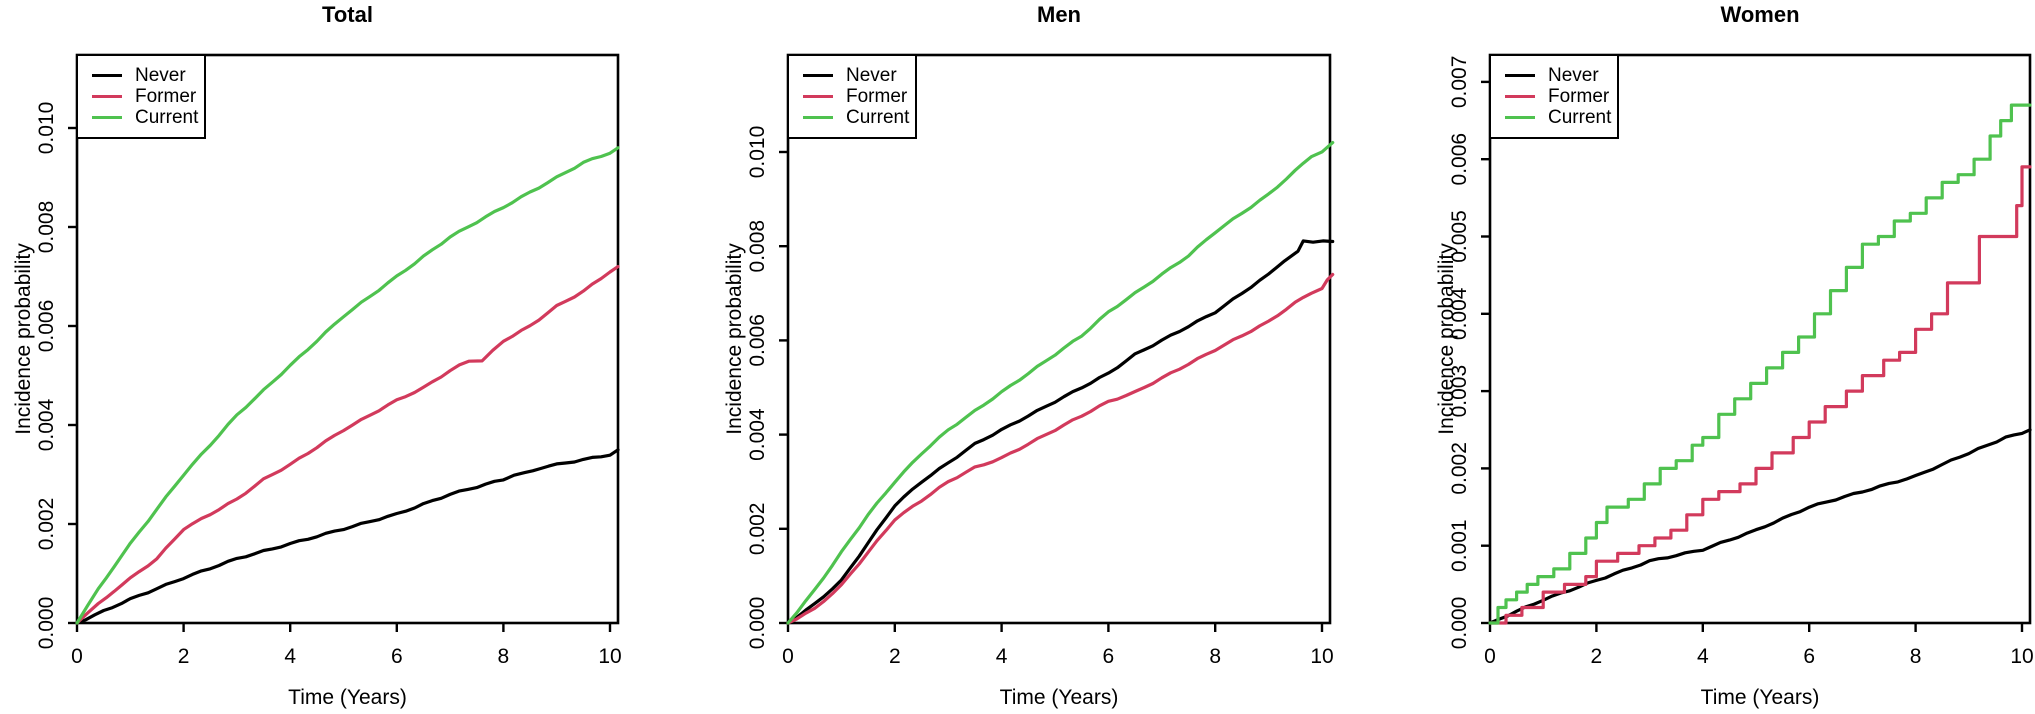 The height and width of the screenshot is (714, 2035). What do you see at coordinates (1459, 391) in the screenshot?
I see `y-tick-label: 0.003` at bounding box center [1459, 391].